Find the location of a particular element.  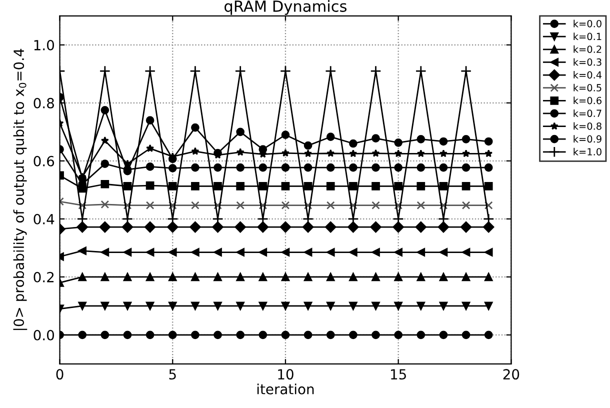

legend-label: k=0.9 is located at coordinates (588, 139).